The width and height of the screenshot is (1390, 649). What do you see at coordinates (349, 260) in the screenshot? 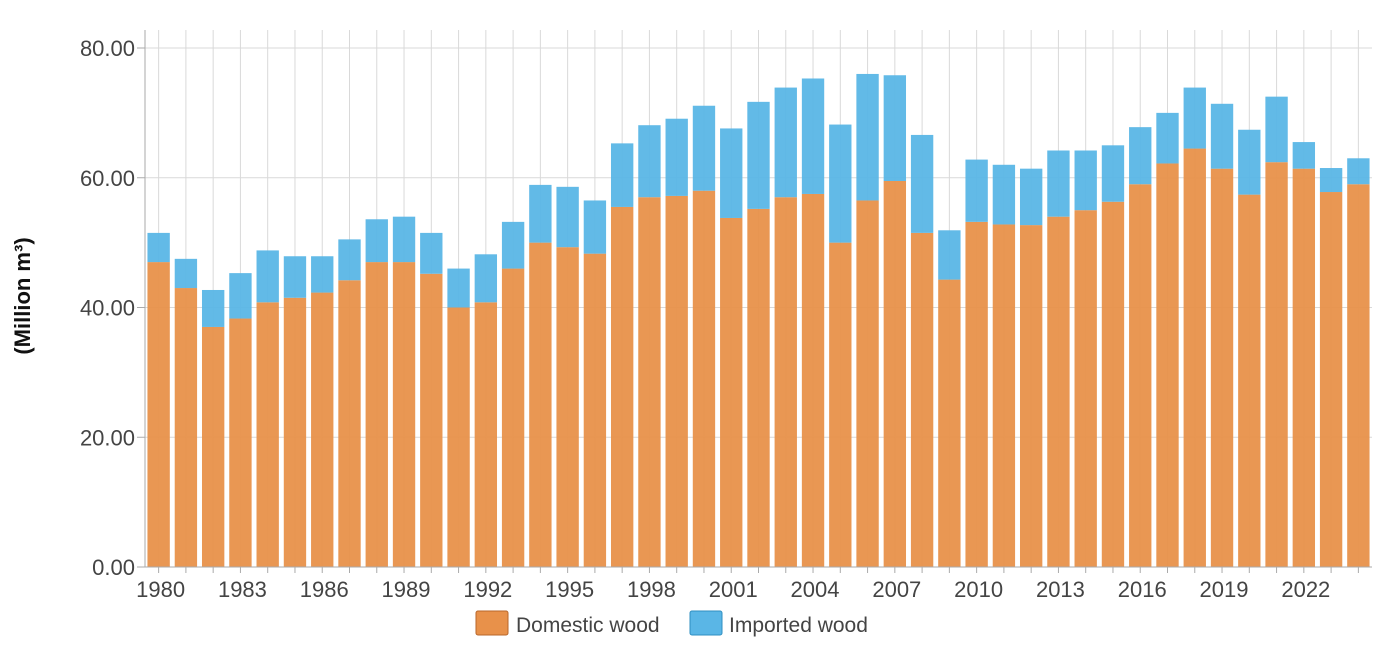
I see `bar-imported-1987` at bounding box center [349, 260].